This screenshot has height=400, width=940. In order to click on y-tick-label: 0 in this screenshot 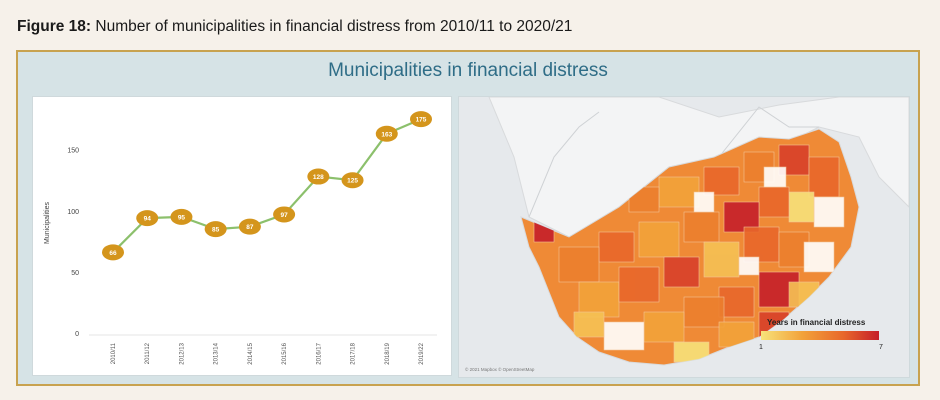, I will do `click(77, 334)`.